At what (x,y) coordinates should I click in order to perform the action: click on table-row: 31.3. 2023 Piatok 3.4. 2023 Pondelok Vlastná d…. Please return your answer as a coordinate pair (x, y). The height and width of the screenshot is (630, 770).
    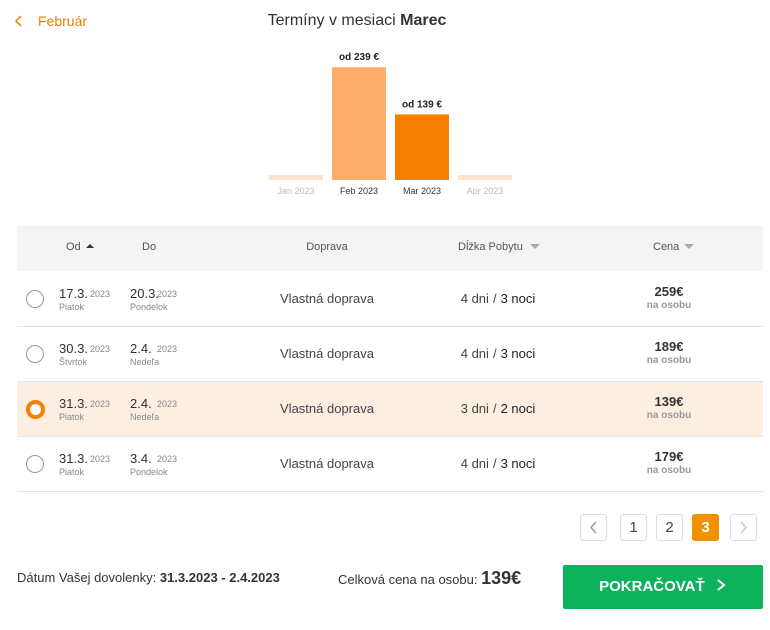
    Looking at the image, I should click on (390, 464).